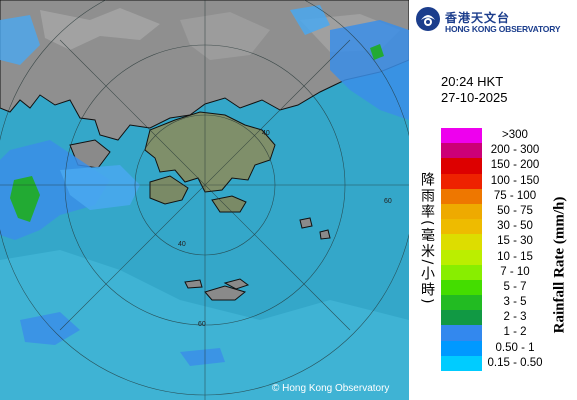  Describe the element at coordinates (472, 81) in the screenshot. I see `time-text: 20:24 HKT` at that location.